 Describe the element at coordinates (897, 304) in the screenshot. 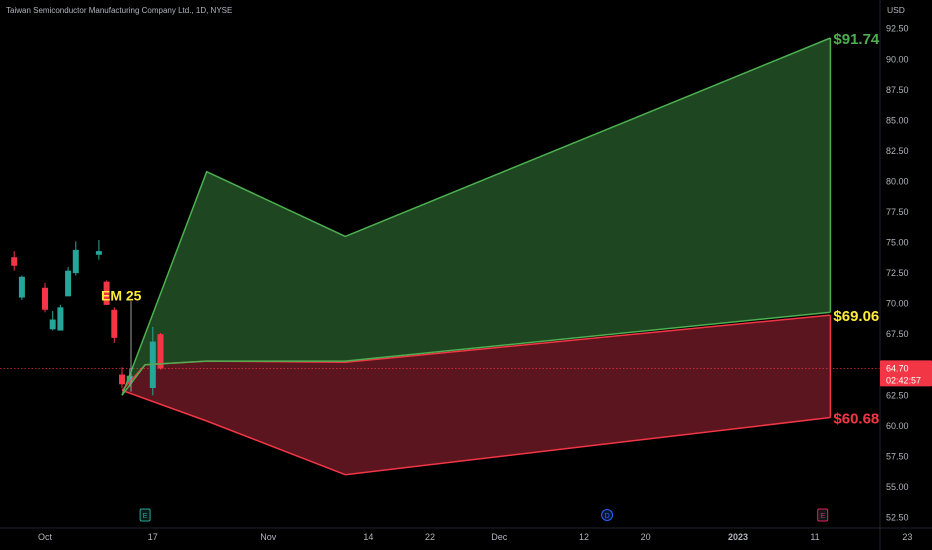

I see `y-tick-label: 70.00` at that location.